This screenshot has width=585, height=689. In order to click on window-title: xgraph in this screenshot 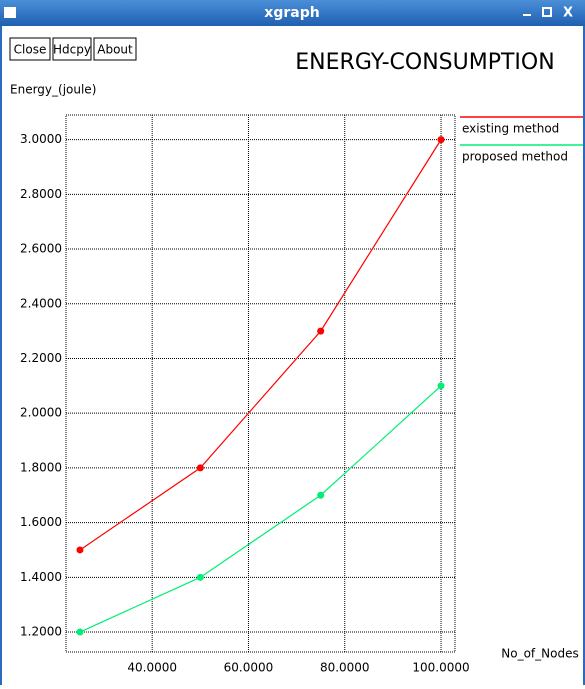, I will do `click(291, 13)`.